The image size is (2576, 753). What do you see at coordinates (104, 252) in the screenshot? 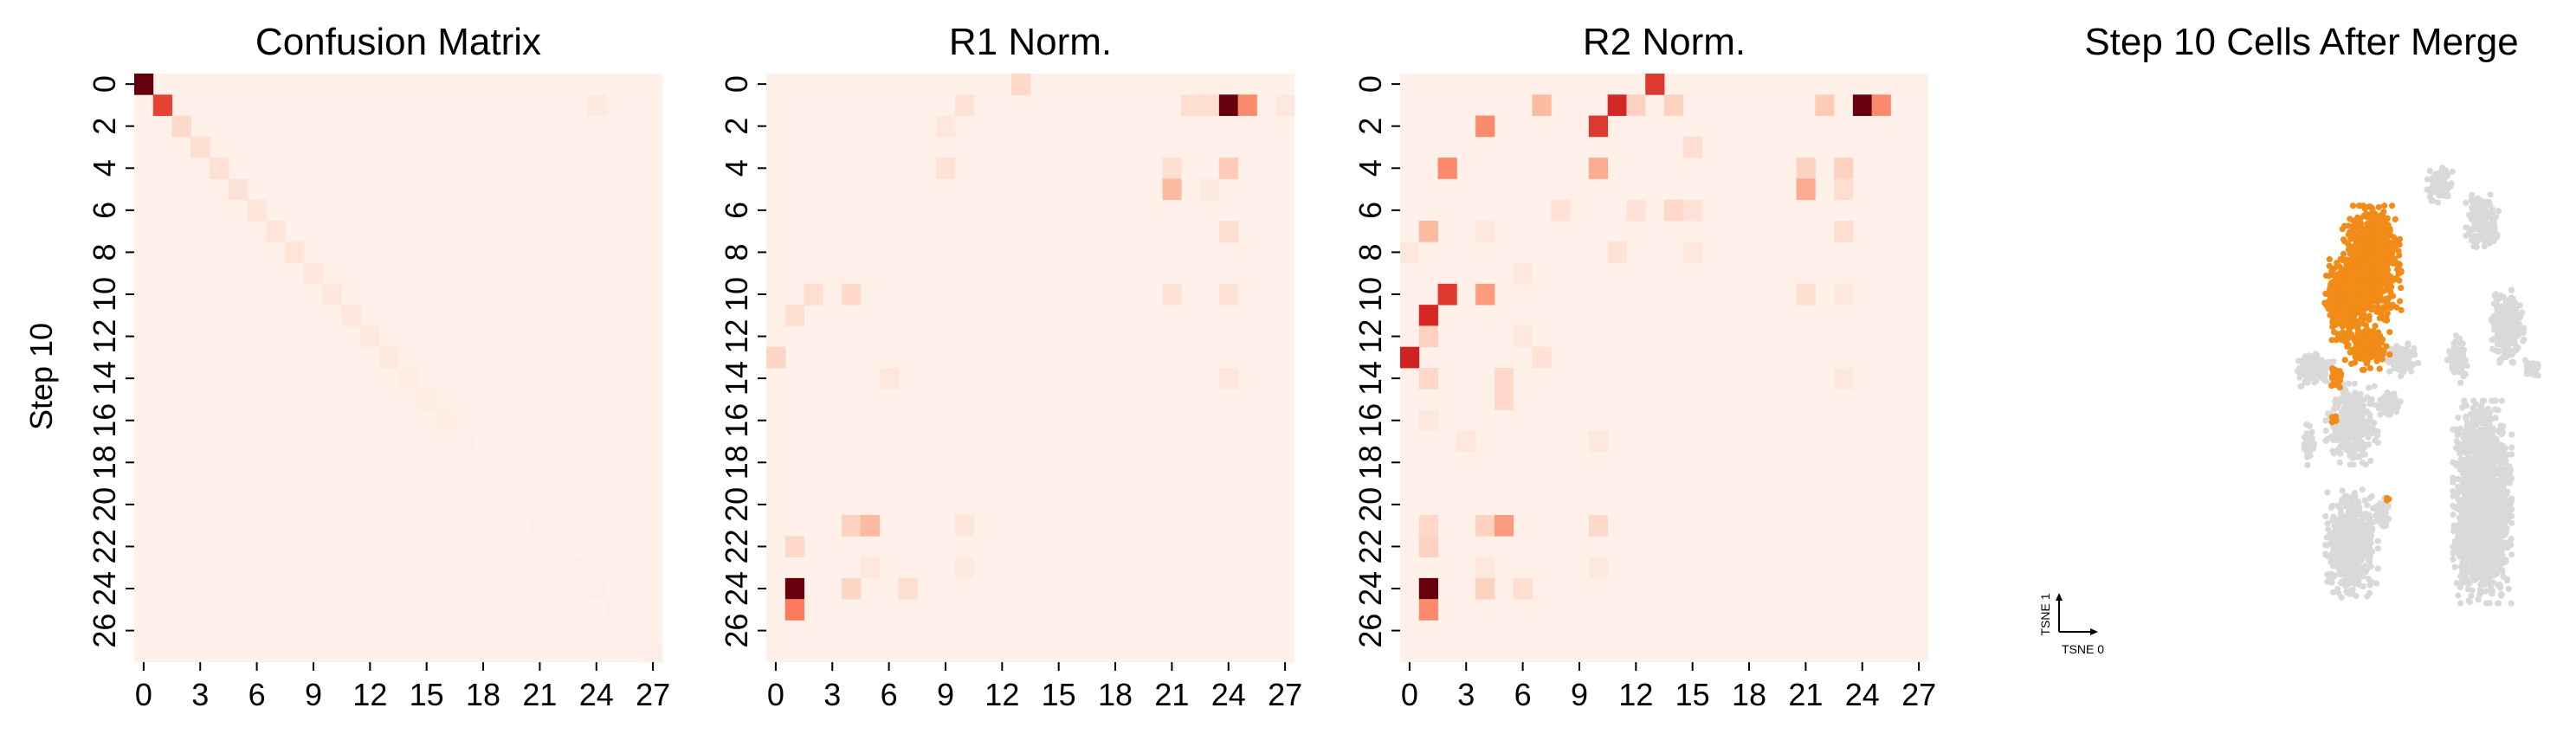
I see `y-tick-label: 8` at bounding box center [104, 252].